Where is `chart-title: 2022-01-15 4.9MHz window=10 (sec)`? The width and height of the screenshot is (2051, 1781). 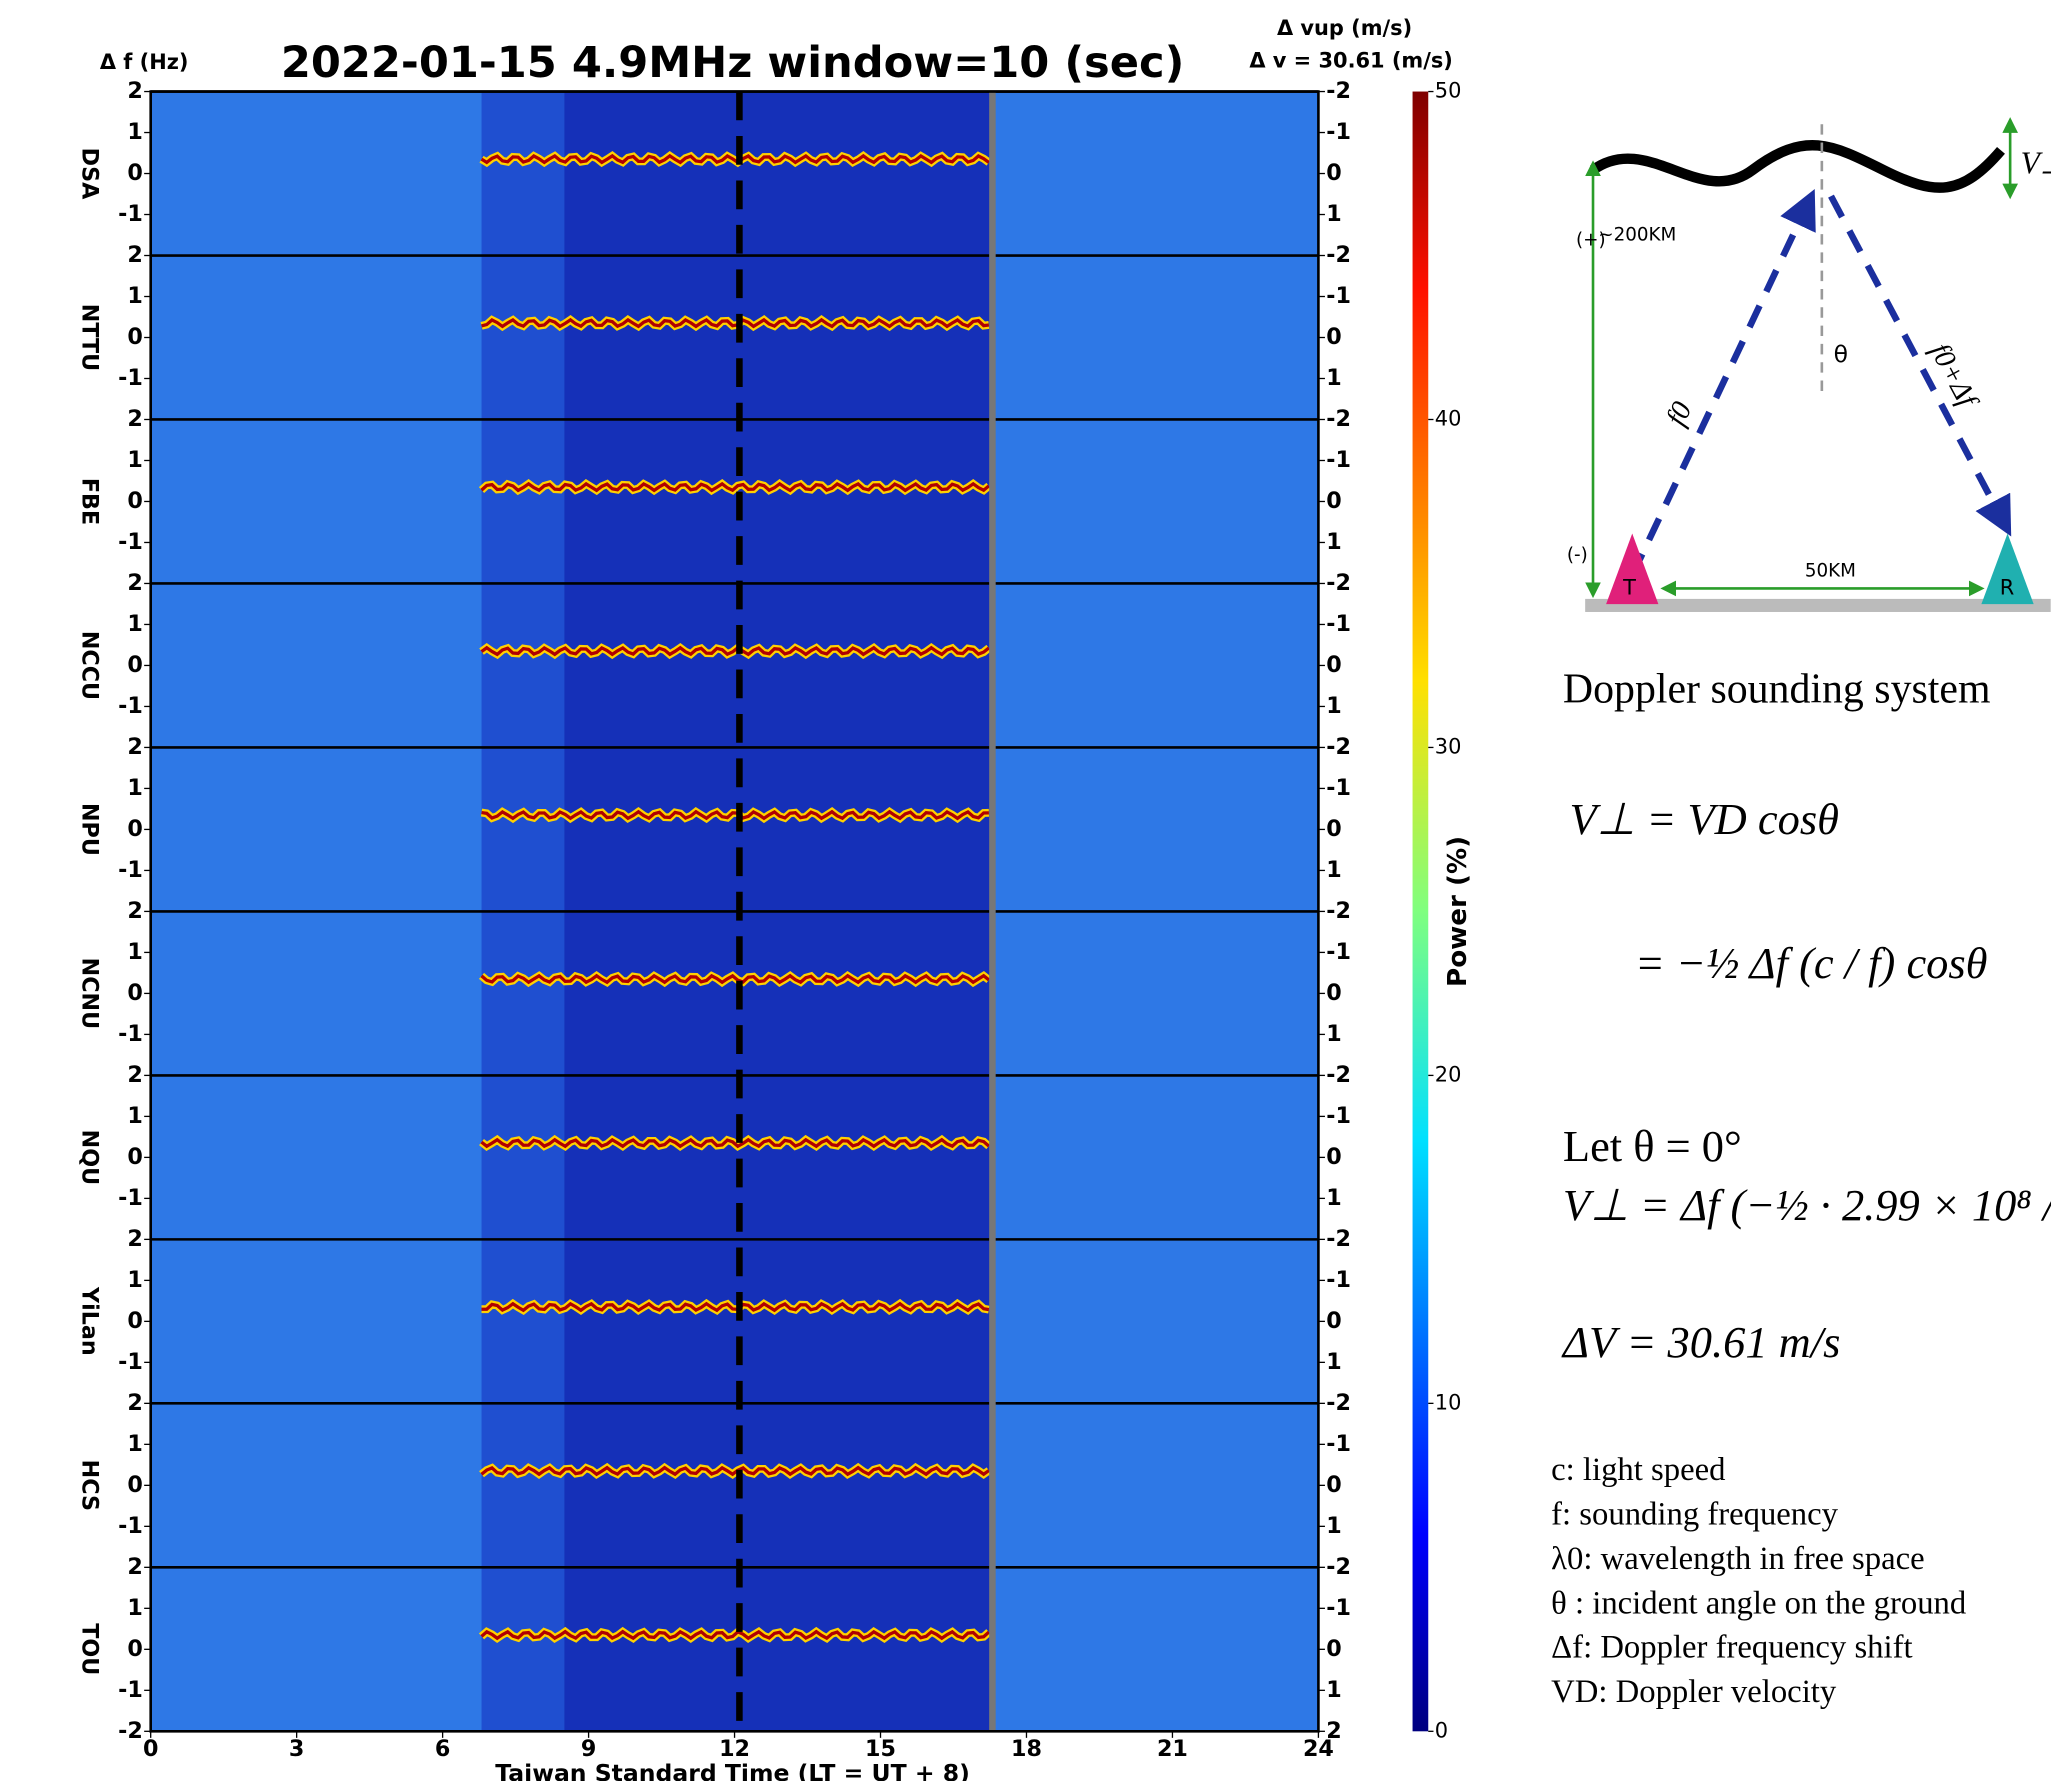
chart-title: 2022-01-15 4.9MHz window=10 (sec) is located at coordinates (732, 63).